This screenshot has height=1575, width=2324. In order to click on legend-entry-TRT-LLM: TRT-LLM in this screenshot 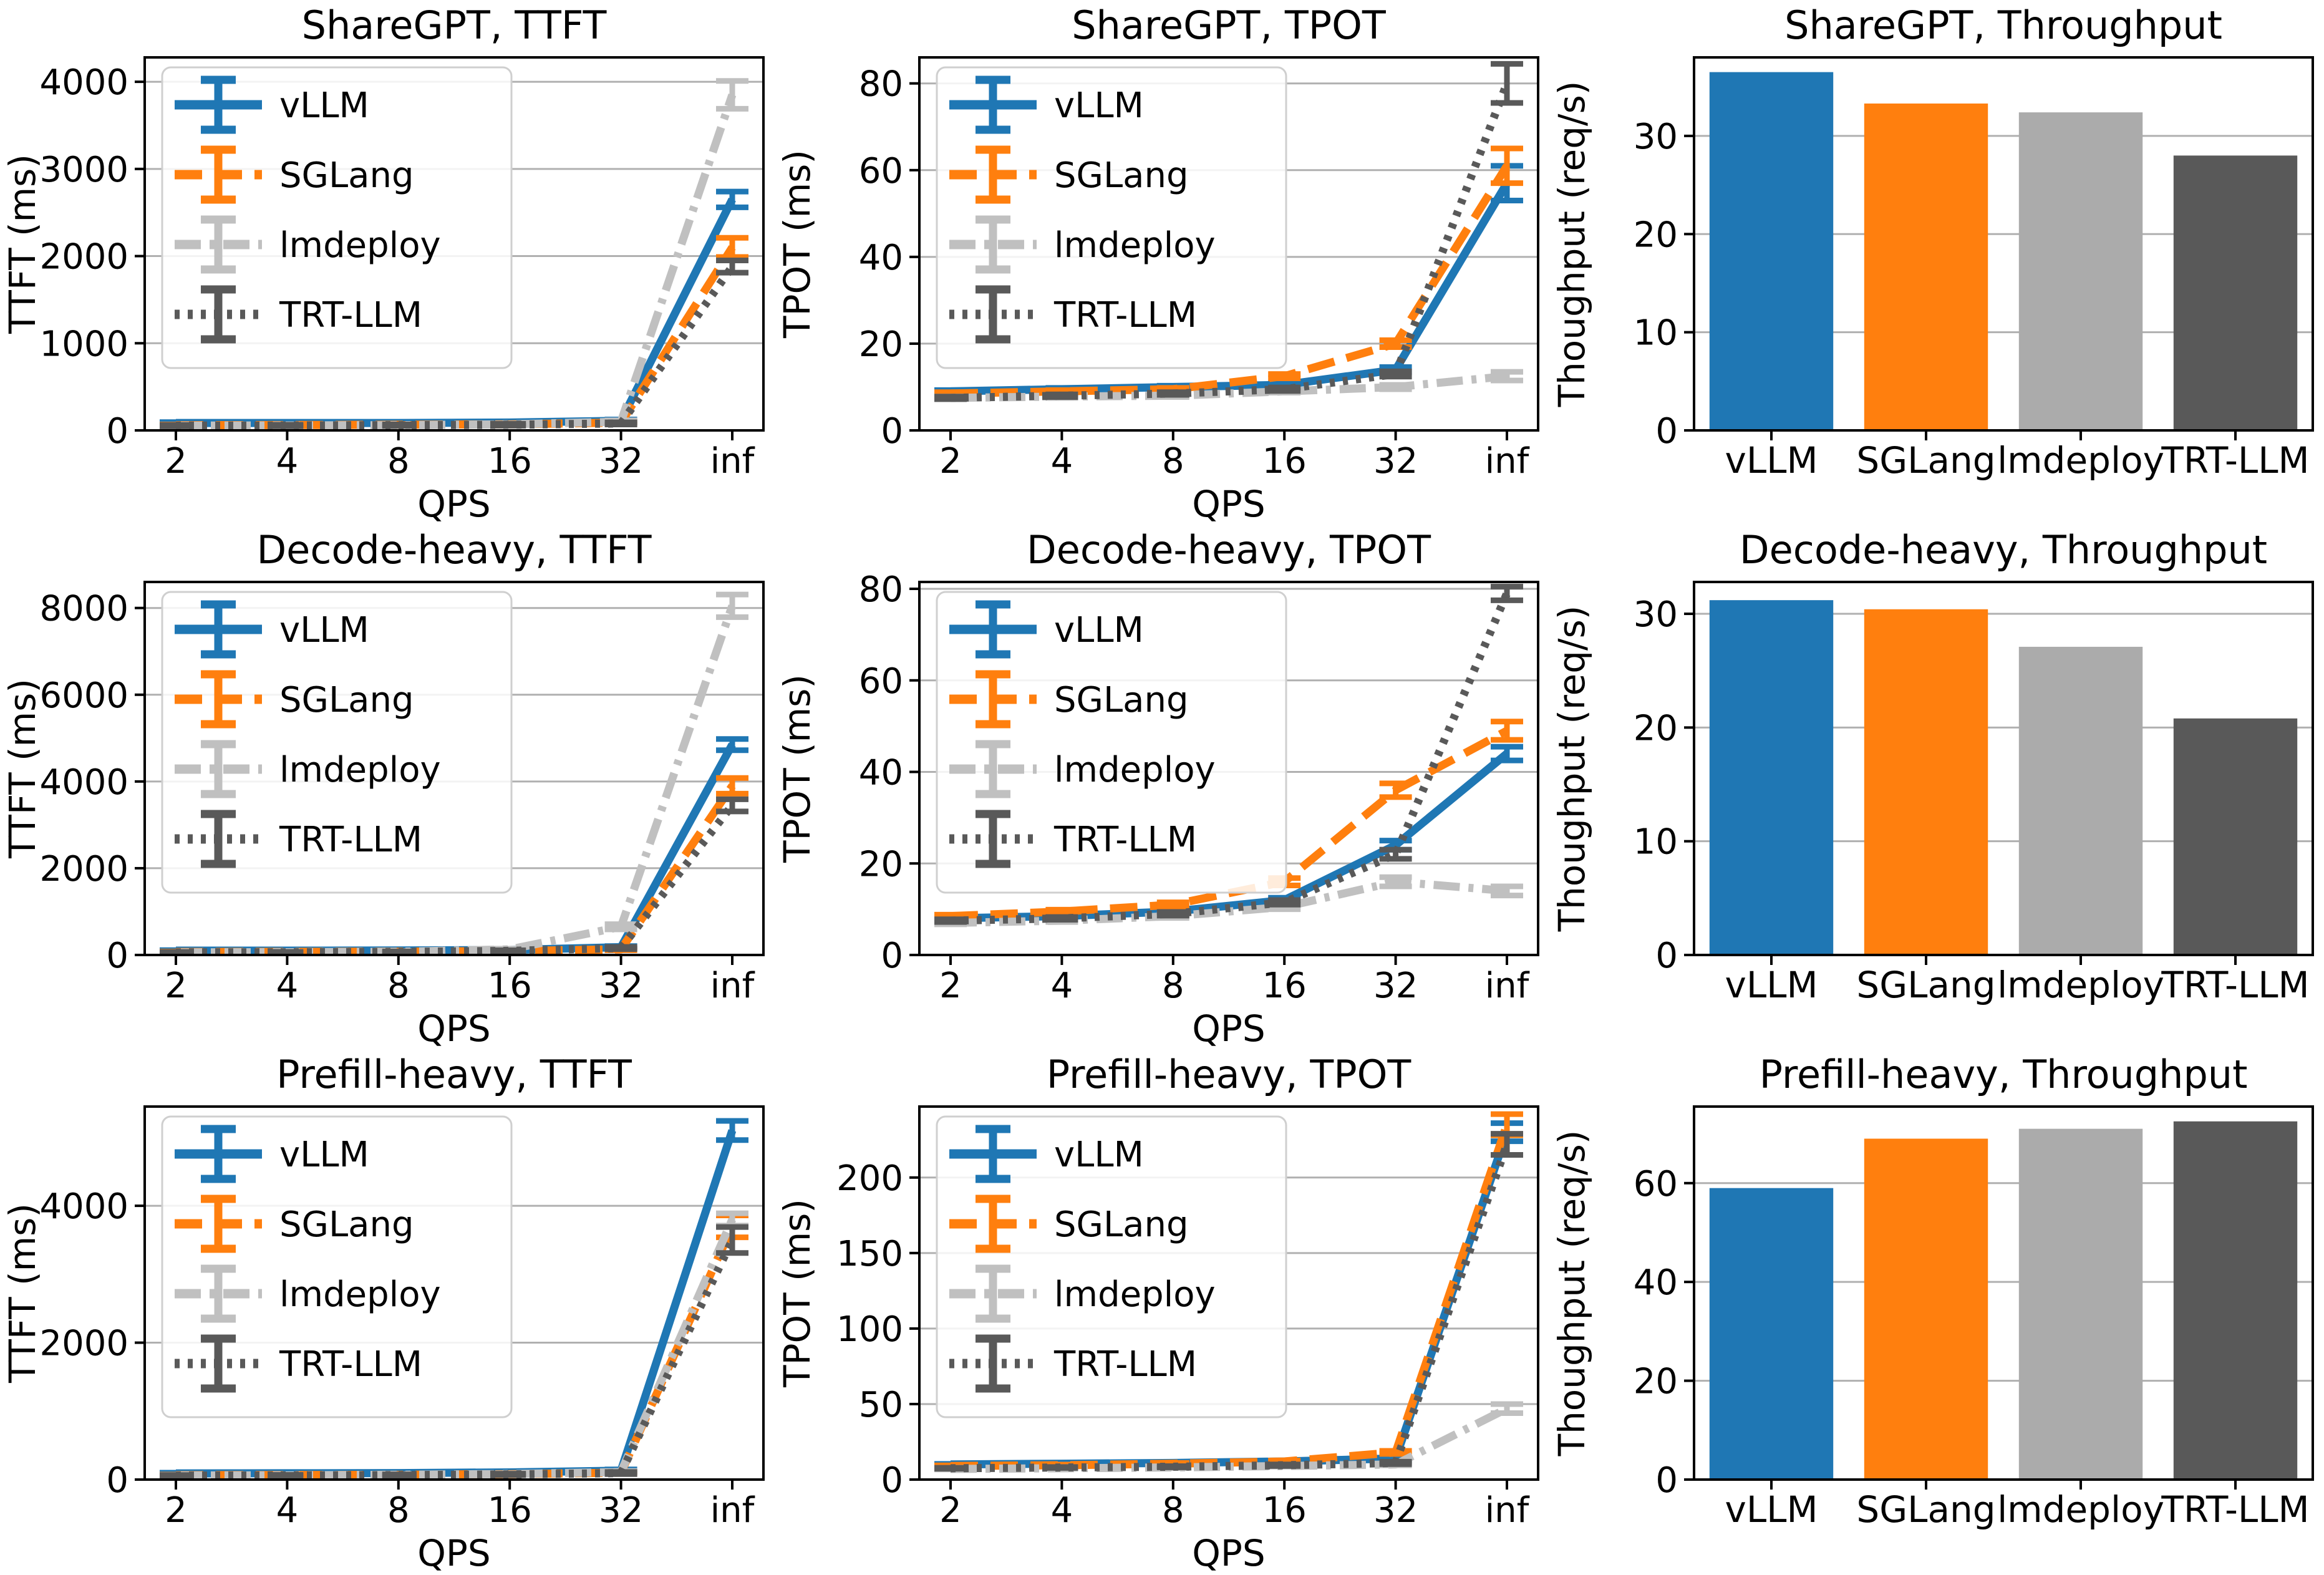, I will do `click(298, 1363)`.